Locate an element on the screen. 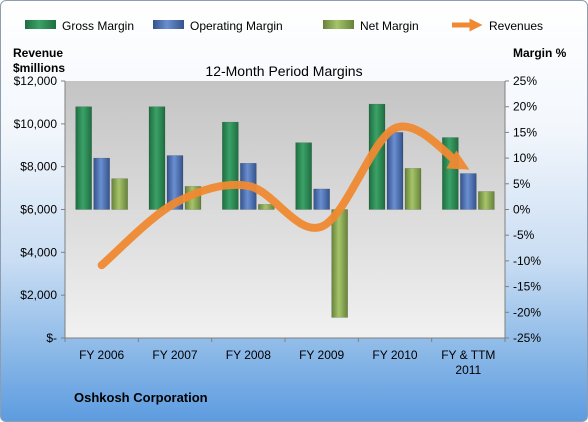 The image size is (588, 422). category-label-1: FY 2007 is located at coordinates (174, 355).